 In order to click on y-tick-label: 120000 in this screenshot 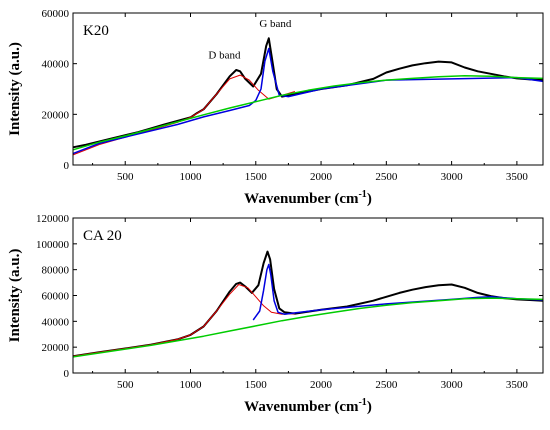, I will do `click(53, 219)`.